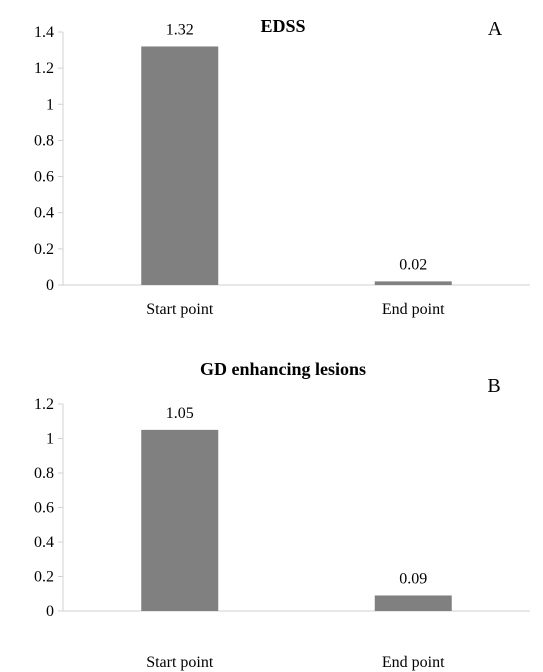 Image resolution: width=543 pixels, height=672 pixels. I want to click on data-label: 1.32, so click(180, 29).